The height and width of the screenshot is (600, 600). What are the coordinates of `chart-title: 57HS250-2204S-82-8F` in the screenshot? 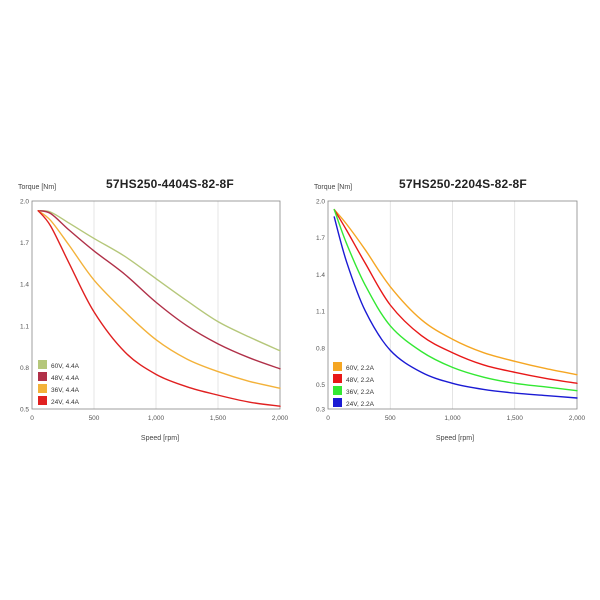 It's located at (463, 184).